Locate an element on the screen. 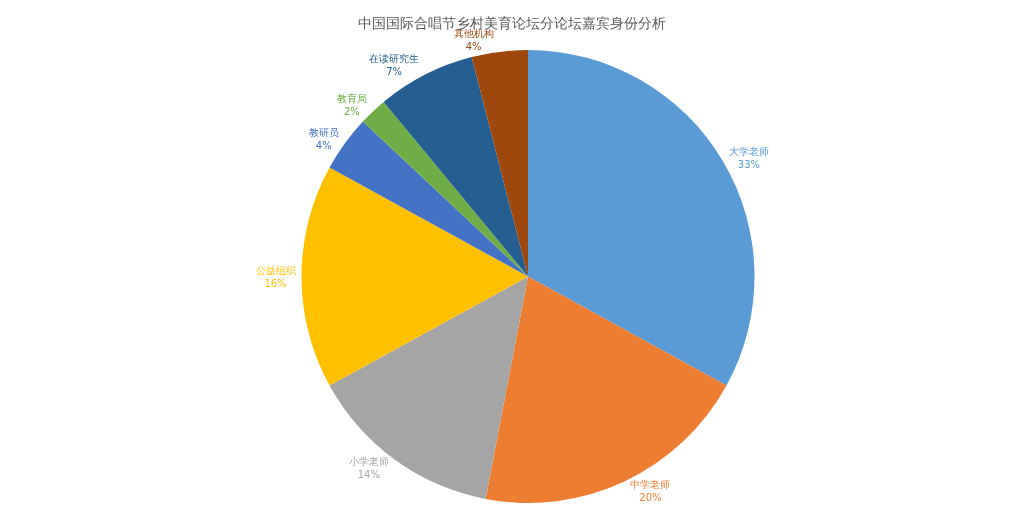 Image resolution: width=1024 pixels, height=523 pixels. data-label: 14% is located at coordinates (368, 474).